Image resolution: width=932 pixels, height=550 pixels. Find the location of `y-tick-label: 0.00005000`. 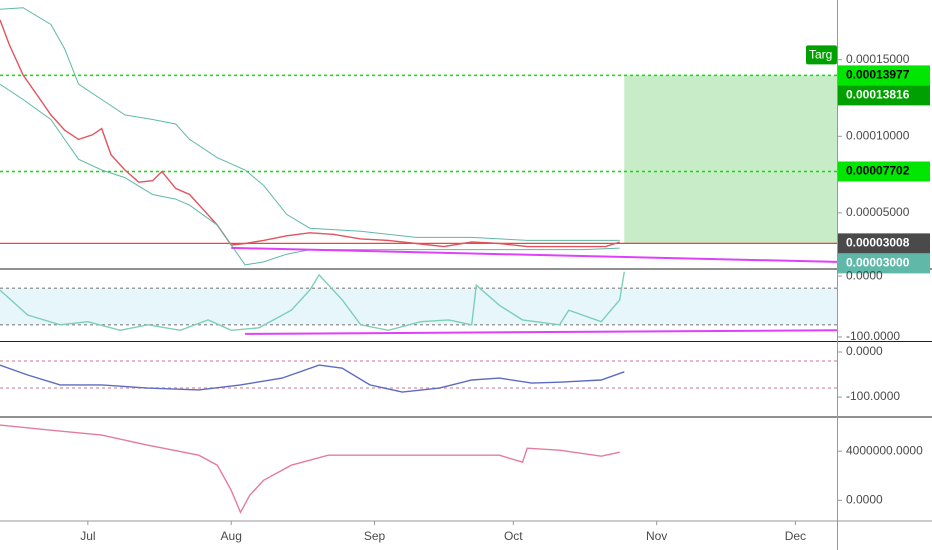

y-tick-label: 0.00005000 is located at coordinates (878, 212).